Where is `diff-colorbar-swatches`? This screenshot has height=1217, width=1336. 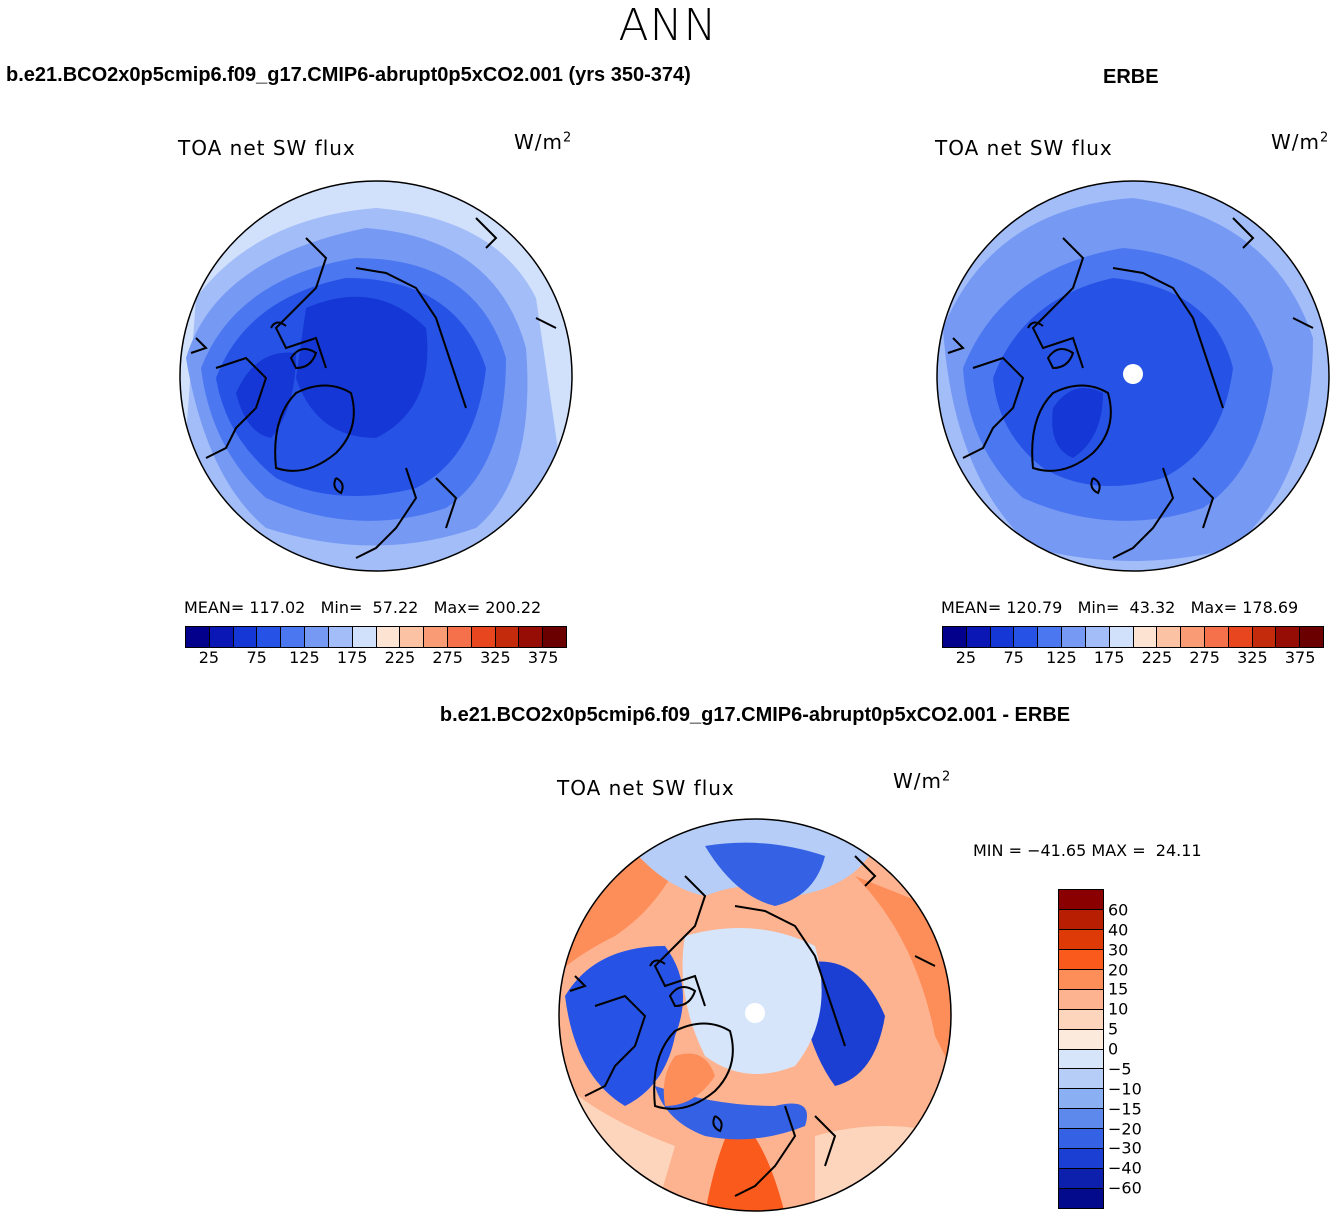
diff-colorbar-swatches is located at coordinates (1081, 1049).